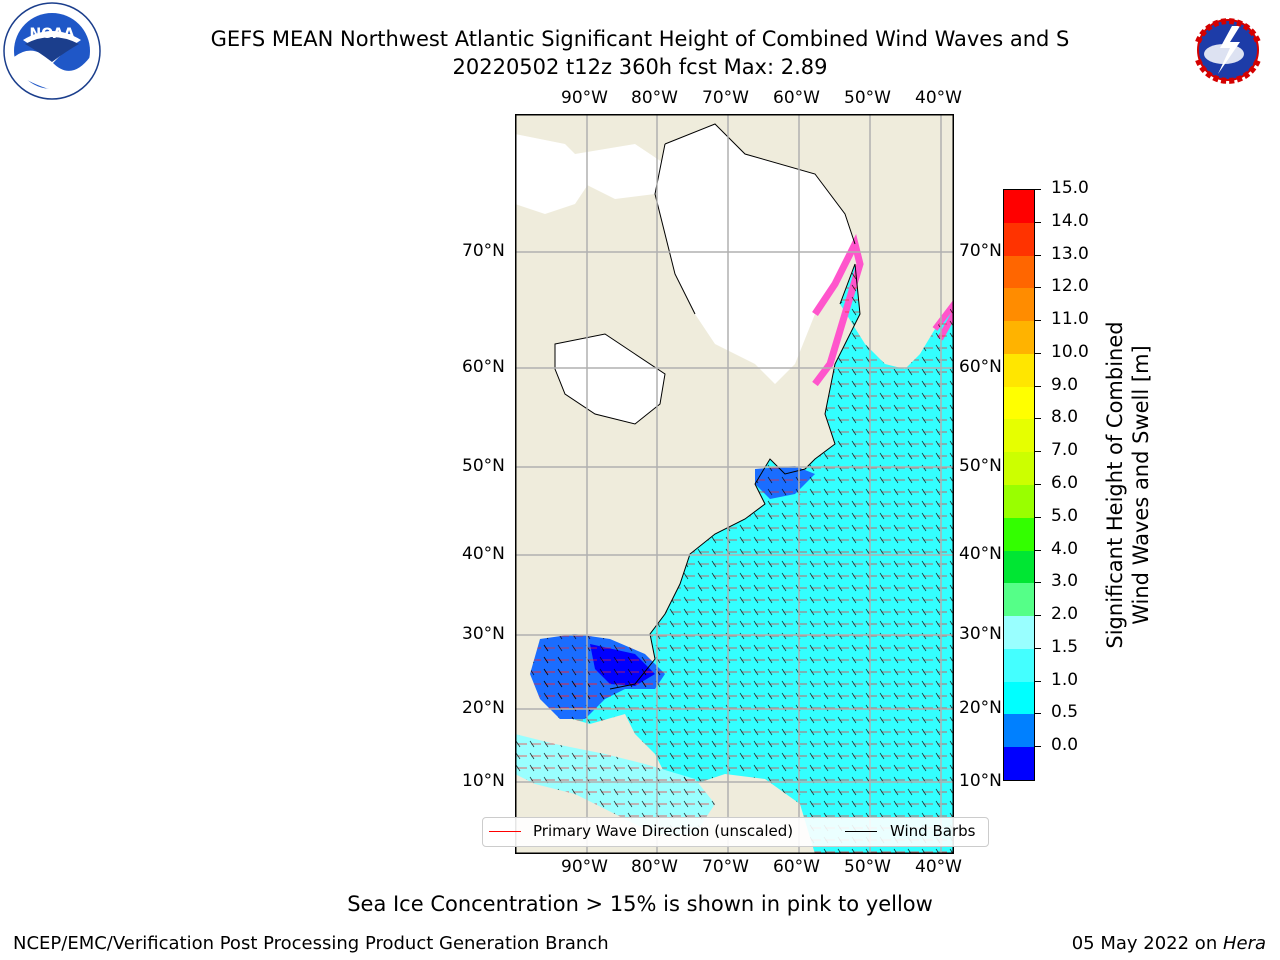 Image resolution: width=1280 pixels, height=960 pixels. Describe the element at coordinates (1065, 581) in the screenshot. I see `colorbar-tick-label: 3.0` at that location.